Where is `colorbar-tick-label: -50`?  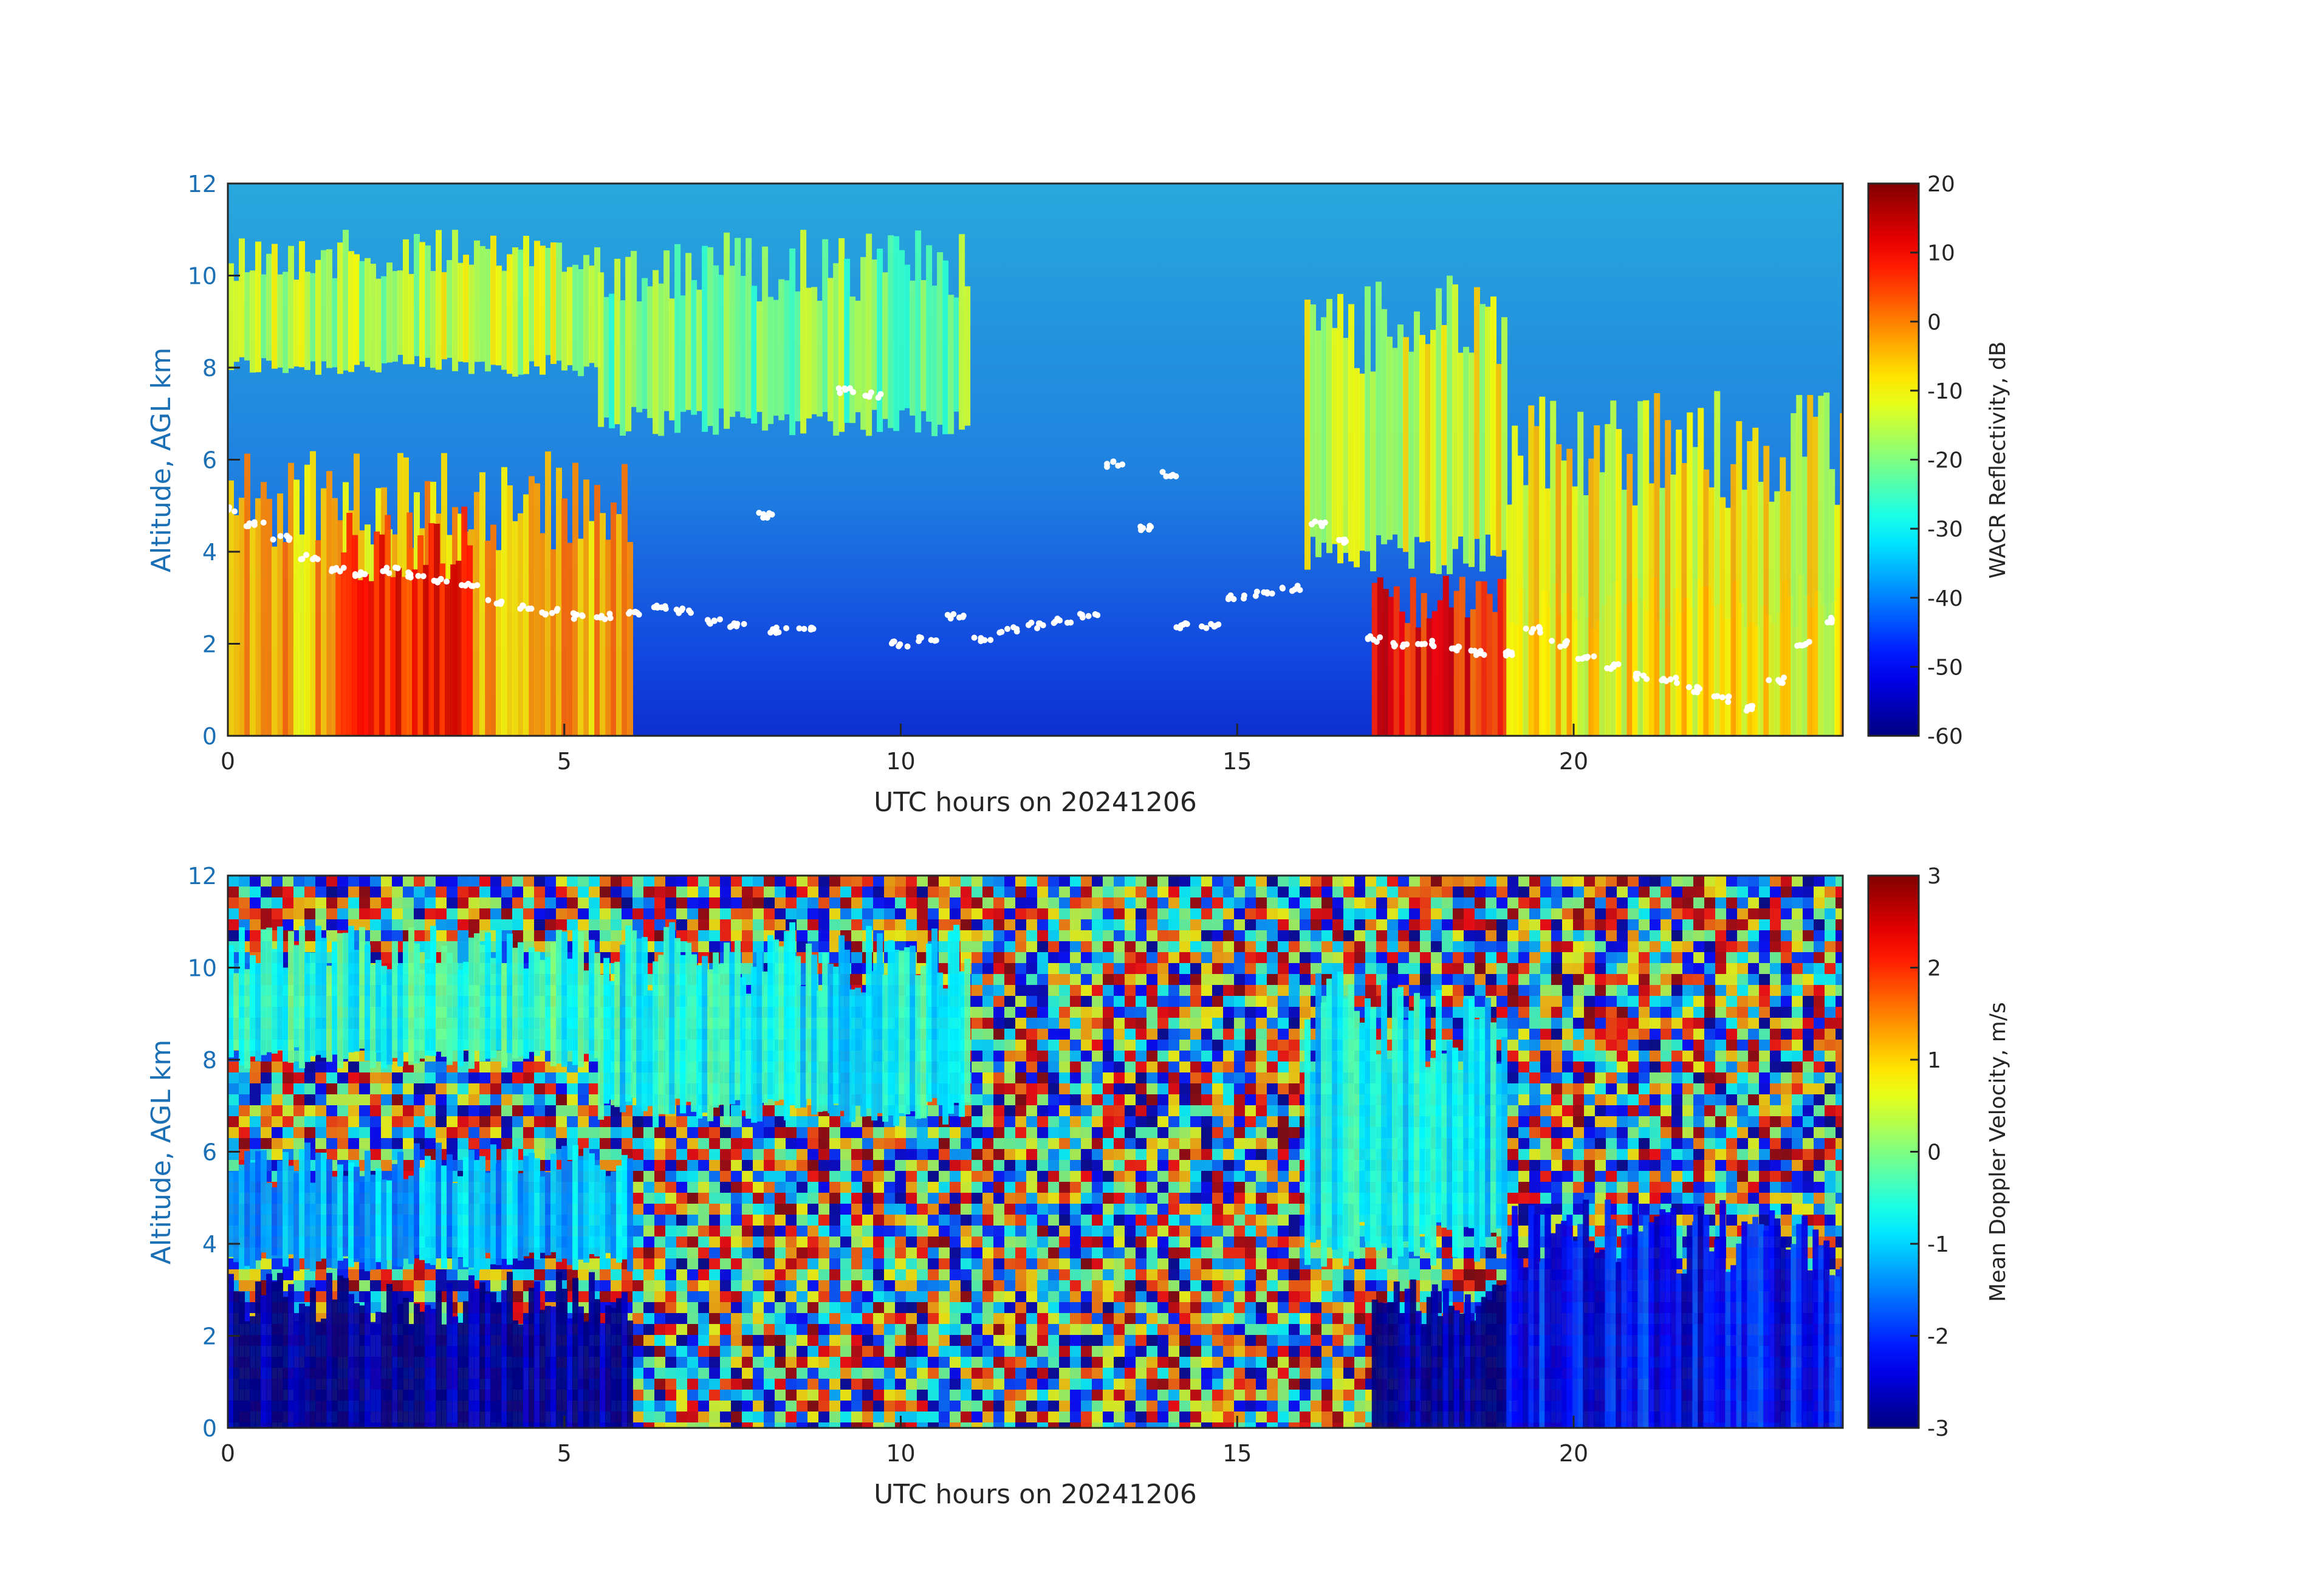 colorbar-tick-label: -50 is located at coordinates (1945, 667).